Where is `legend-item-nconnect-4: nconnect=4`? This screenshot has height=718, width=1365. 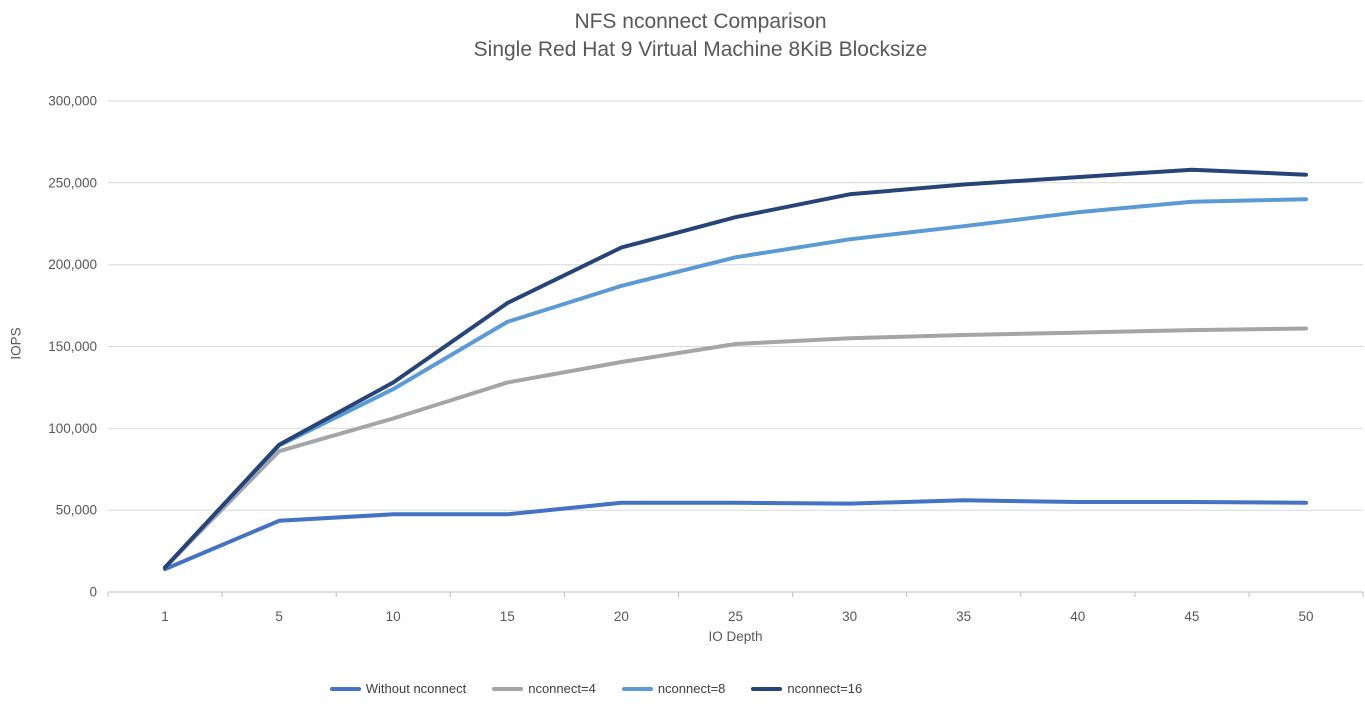
legend-item-nconnect-4: nconnect=4 is located at coordinates (544, 688).